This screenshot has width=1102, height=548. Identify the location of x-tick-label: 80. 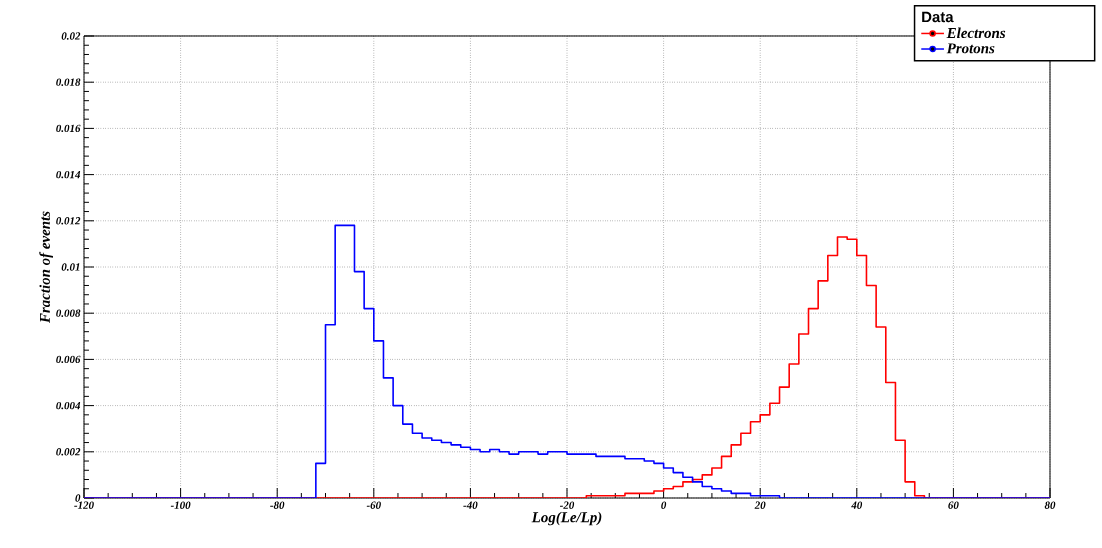
(1050, 505).